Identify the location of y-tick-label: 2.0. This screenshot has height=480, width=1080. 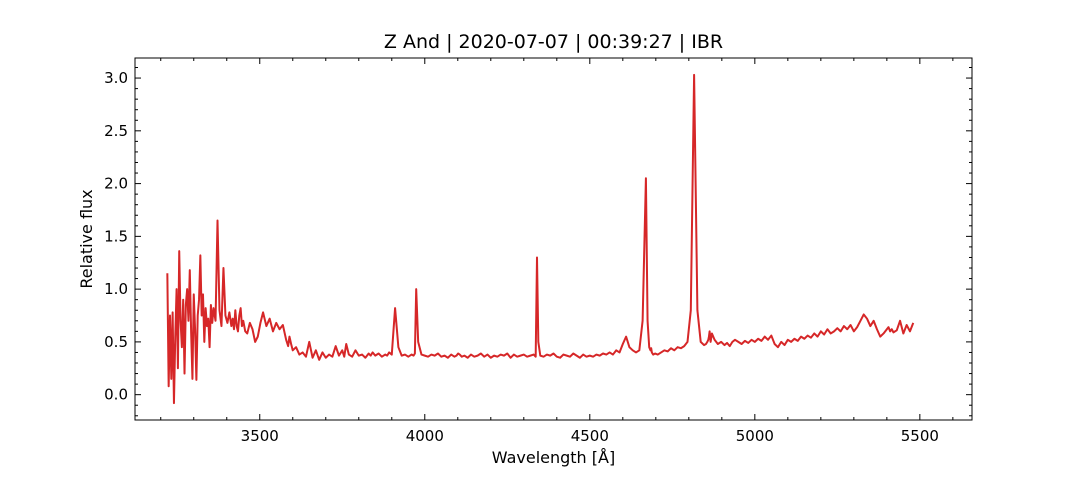
(116, 184).